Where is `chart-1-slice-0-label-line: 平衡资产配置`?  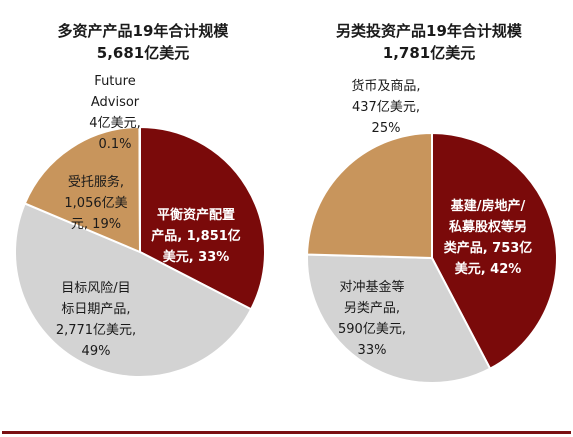 chart-1-slice-0-label-line: 平衡资产配置 is located at coordinates (196, 215).